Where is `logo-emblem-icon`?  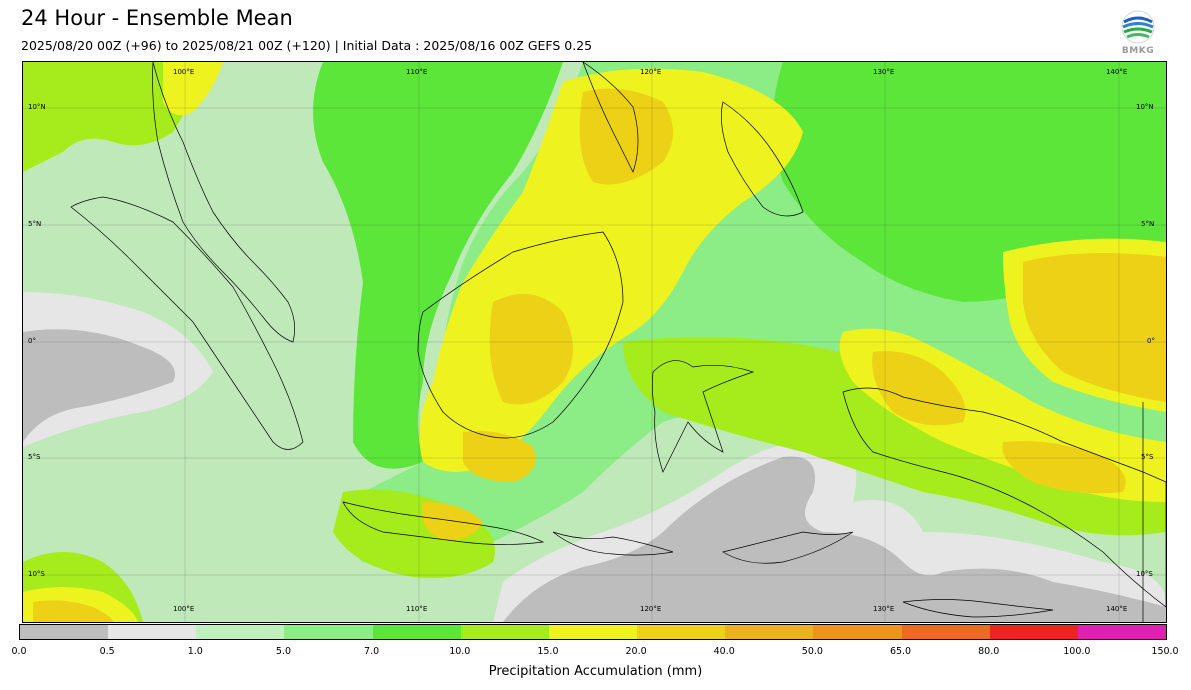
logo-emblem-icon is located at coordinates (1138, 27).